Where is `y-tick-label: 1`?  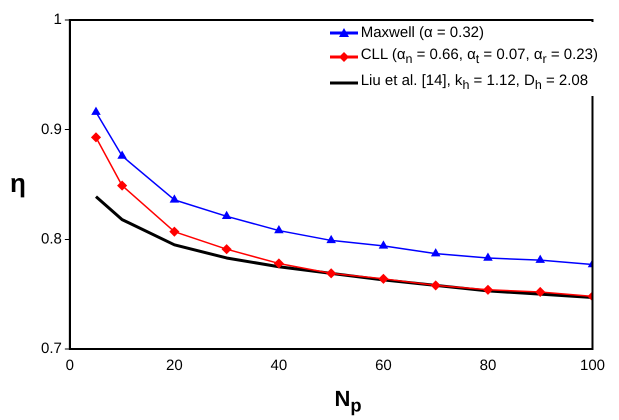 y-tick-label: 1 is located at coordinates (58, 19).